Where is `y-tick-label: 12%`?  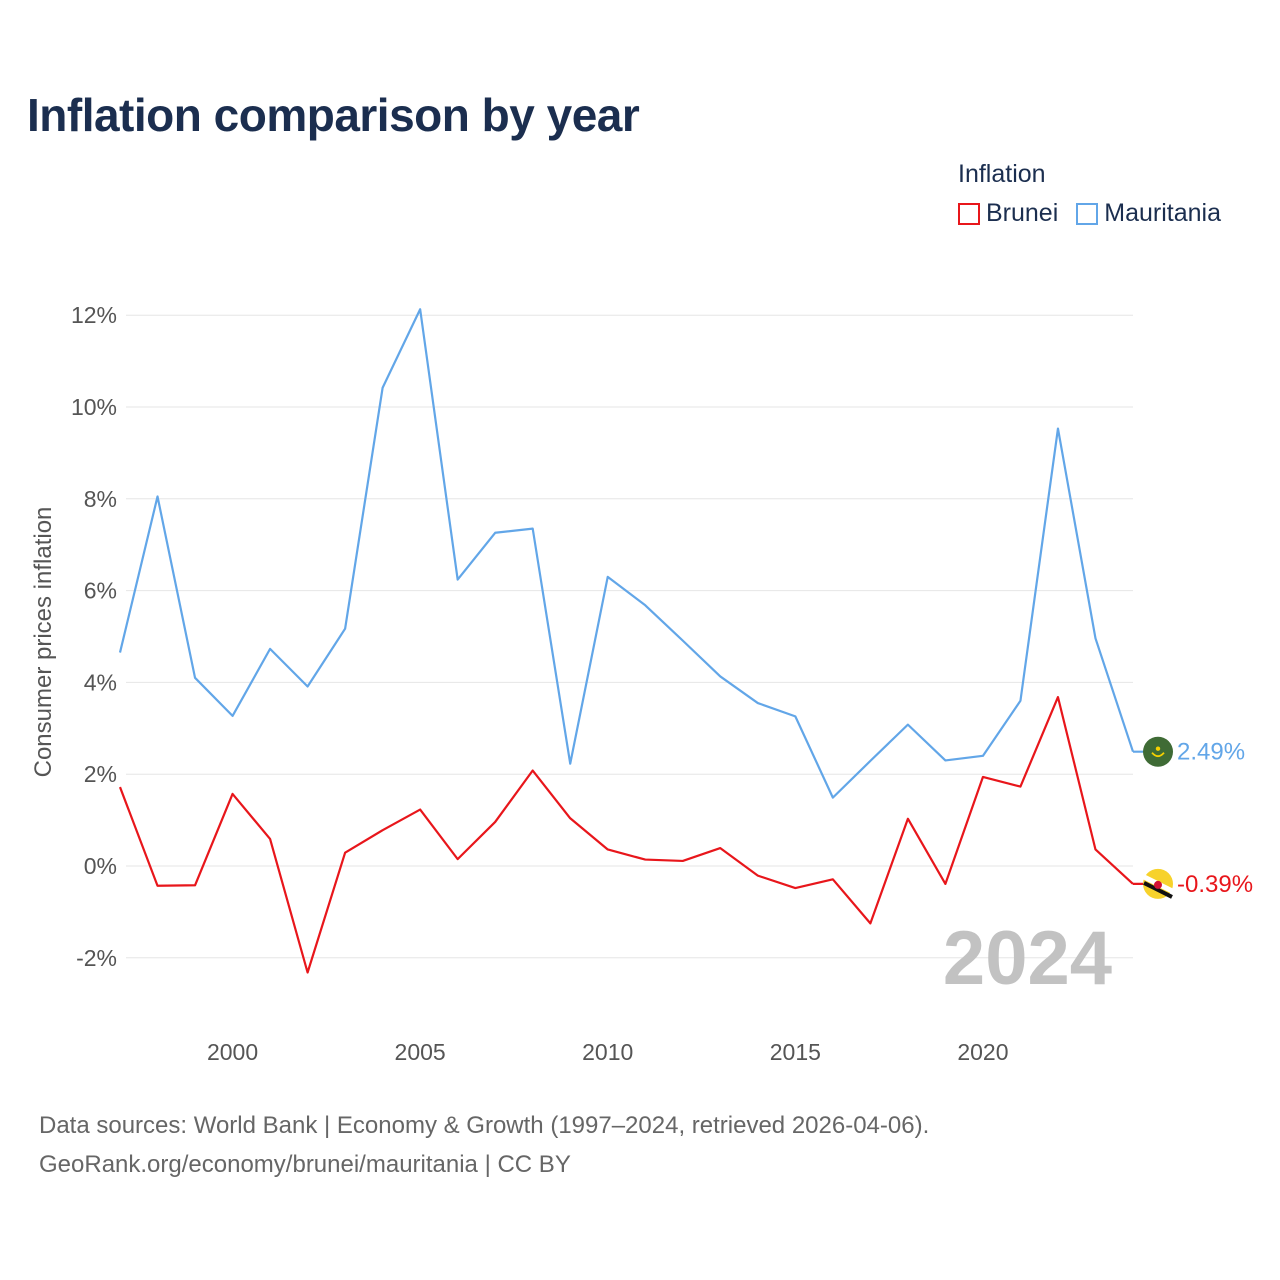 y-tick-label: 12% is located at coordinates (94, 315).